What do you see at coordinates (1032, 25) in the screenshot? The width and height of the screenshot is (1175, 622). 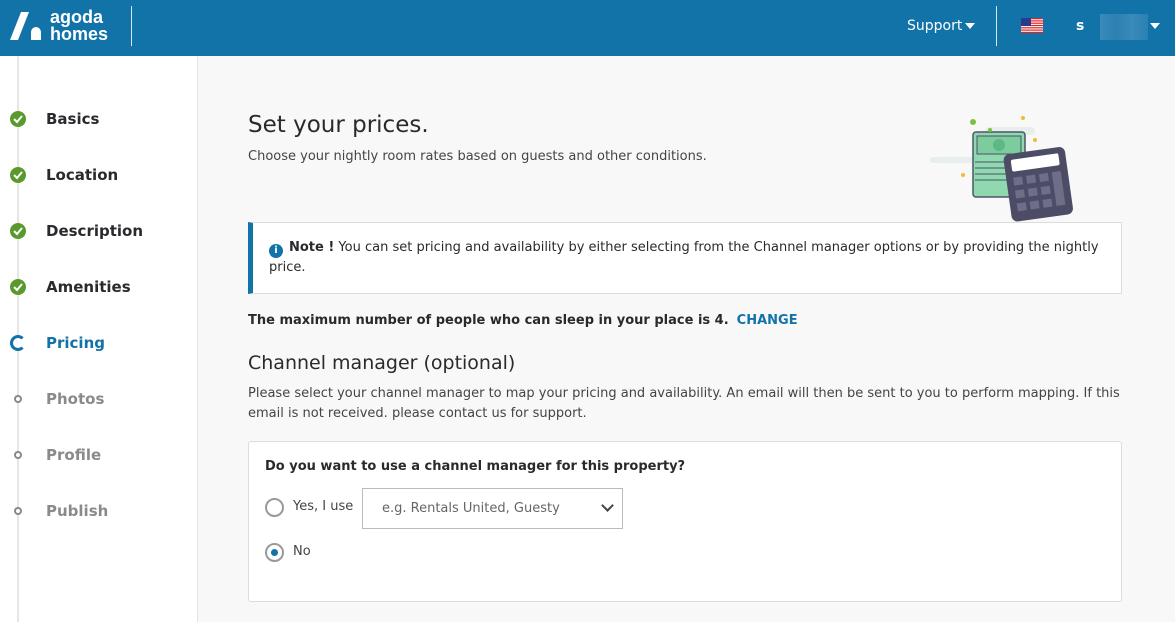 I see `us-flag-icon` at bounding box center [1032, 25].